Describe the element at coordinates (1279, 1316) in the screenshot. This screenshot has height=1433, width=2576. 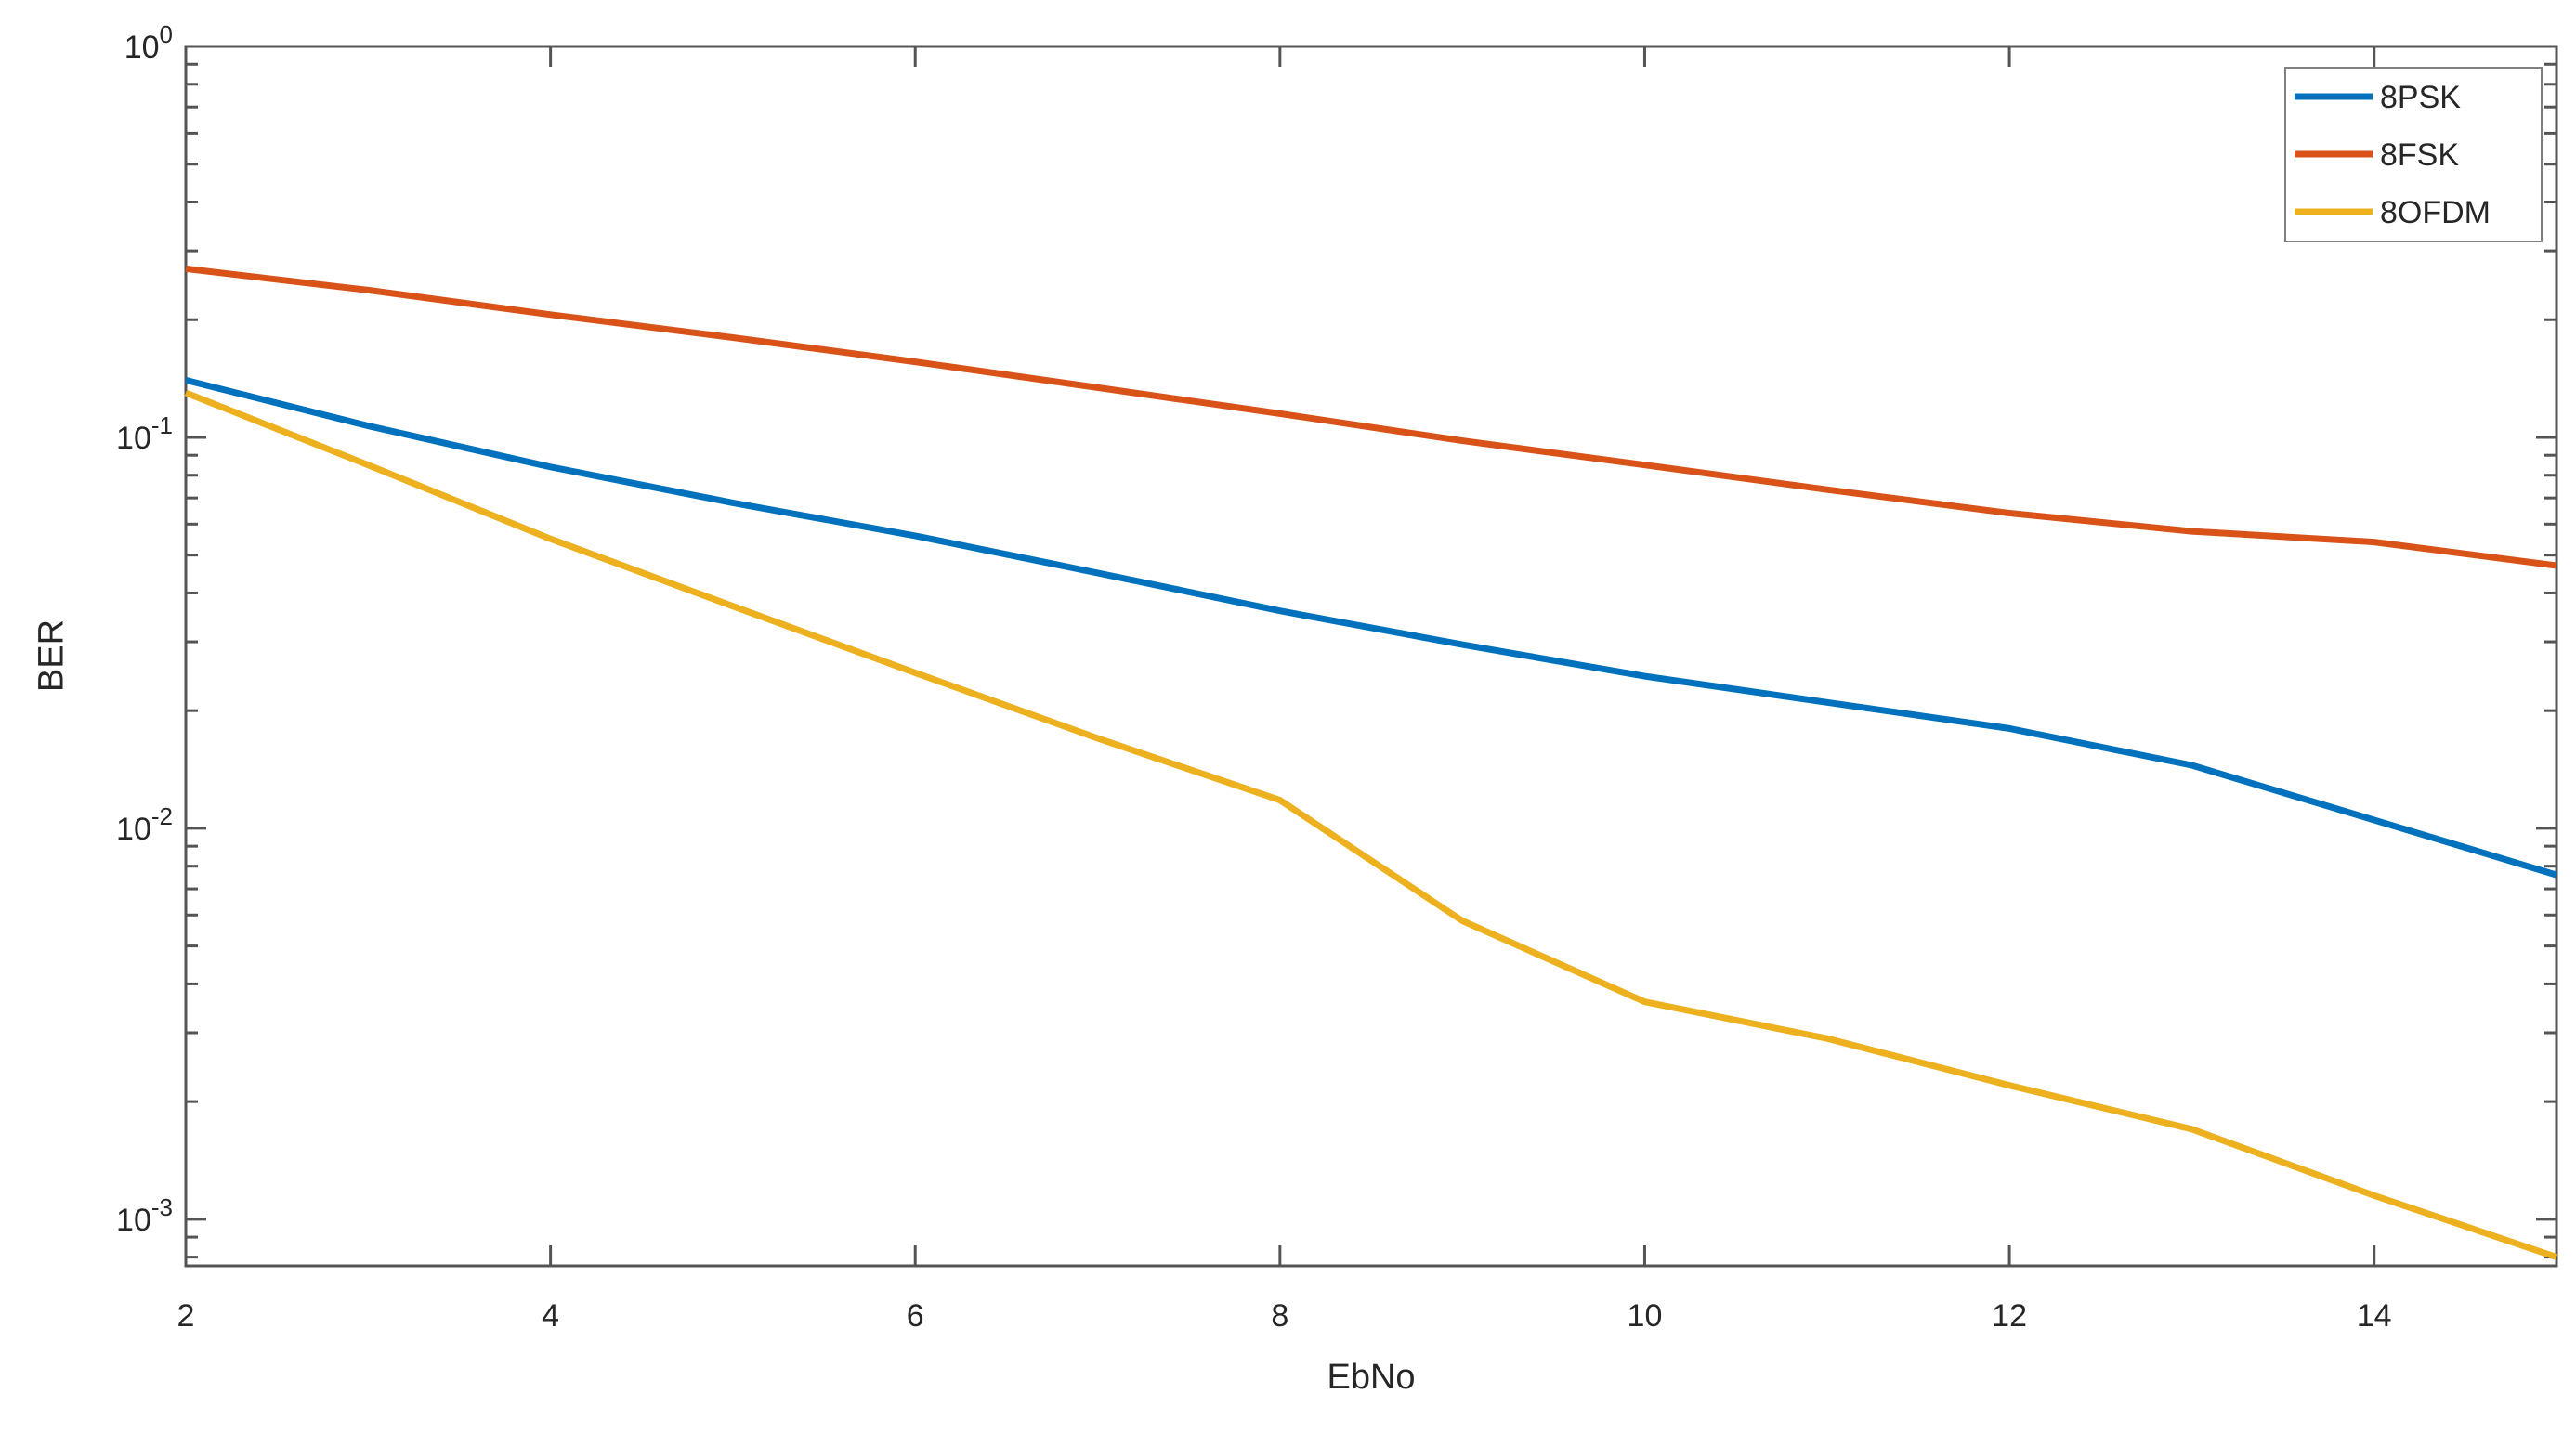
I see `x-tick-label: 8` at that location.